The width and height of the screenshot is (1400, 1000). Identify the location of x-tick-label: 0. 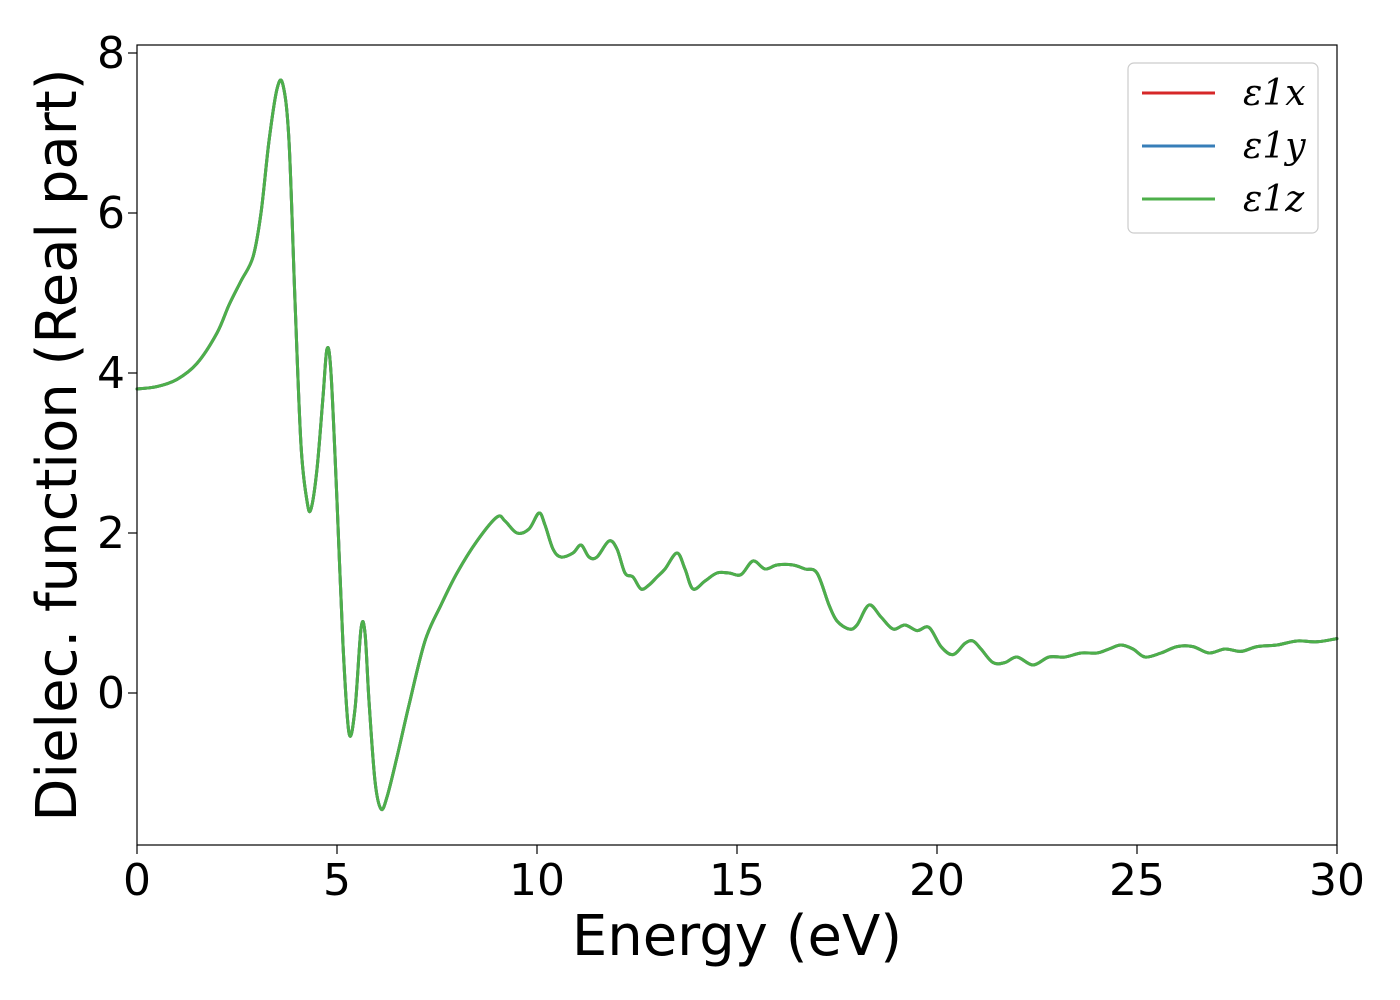
(137, 880).